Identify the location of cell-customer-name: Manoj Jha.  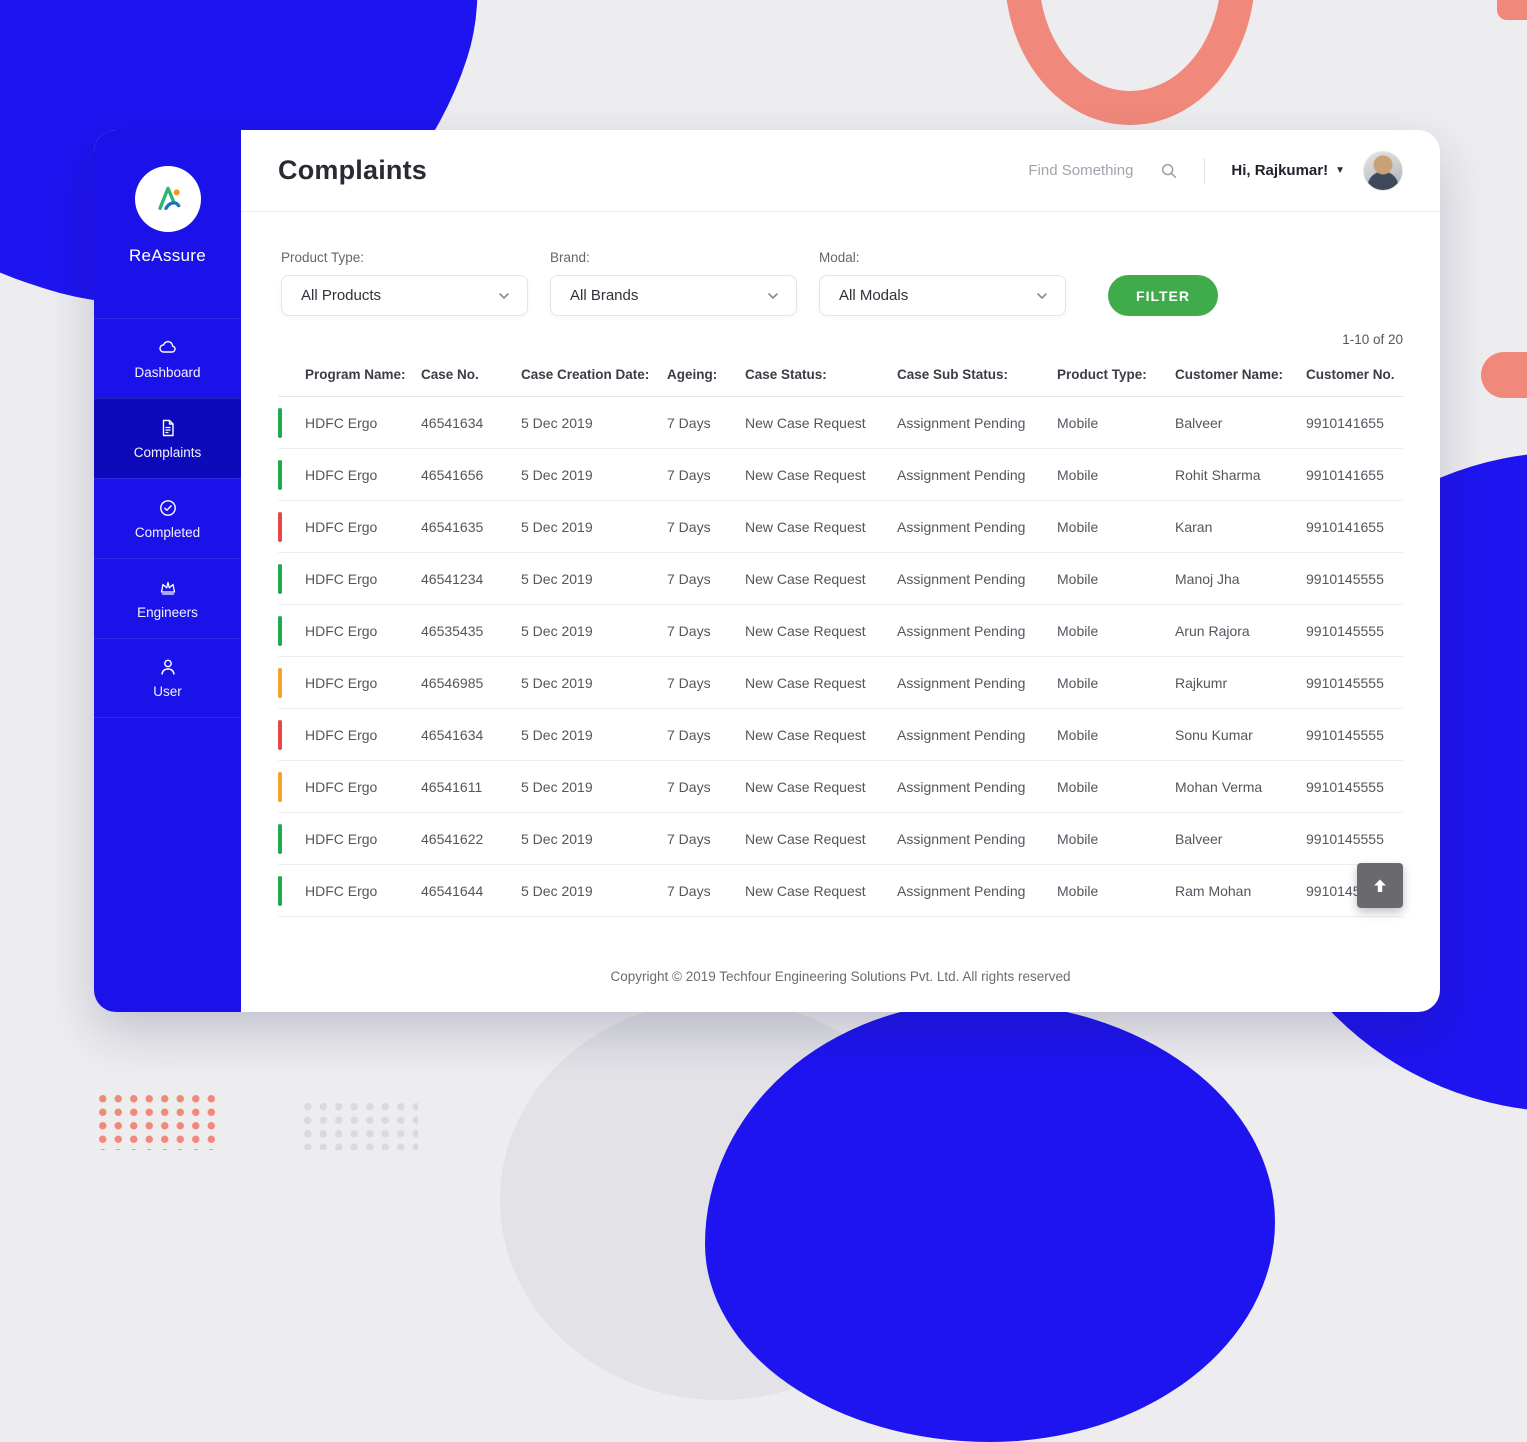
(1207, 578).